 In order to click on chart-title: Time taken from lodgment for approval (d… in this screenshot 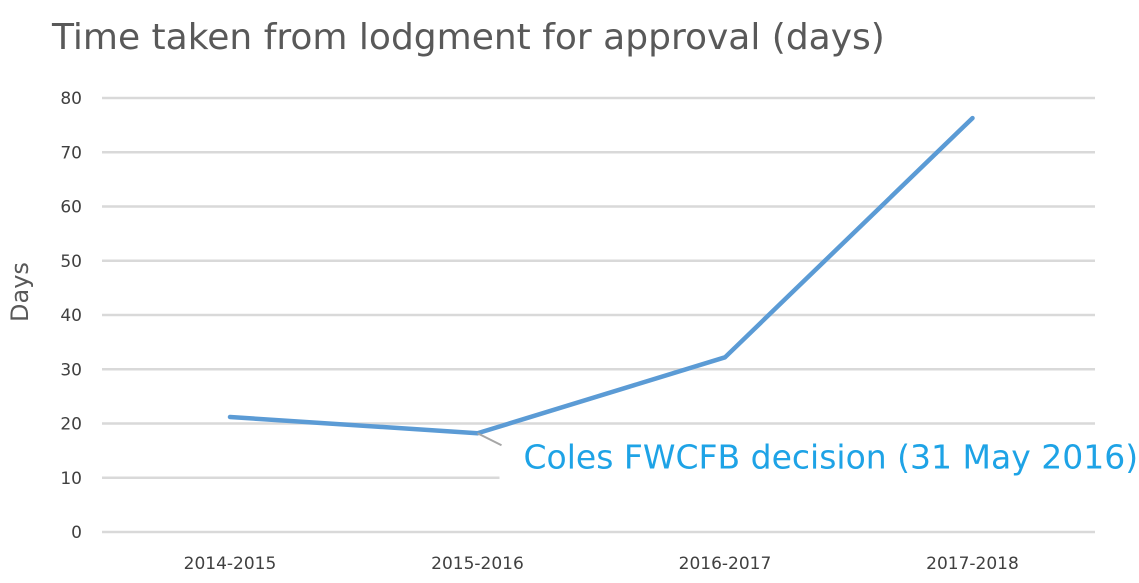, I will do `click(468, 37)`.